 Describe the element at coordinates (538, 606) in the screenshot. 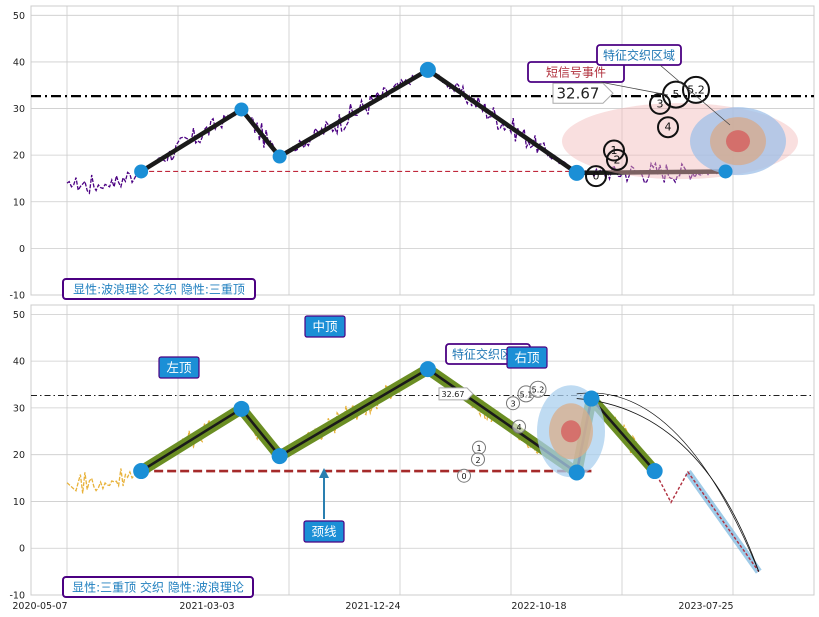

I see `x-tick-label: 2022-10-18` at that location.